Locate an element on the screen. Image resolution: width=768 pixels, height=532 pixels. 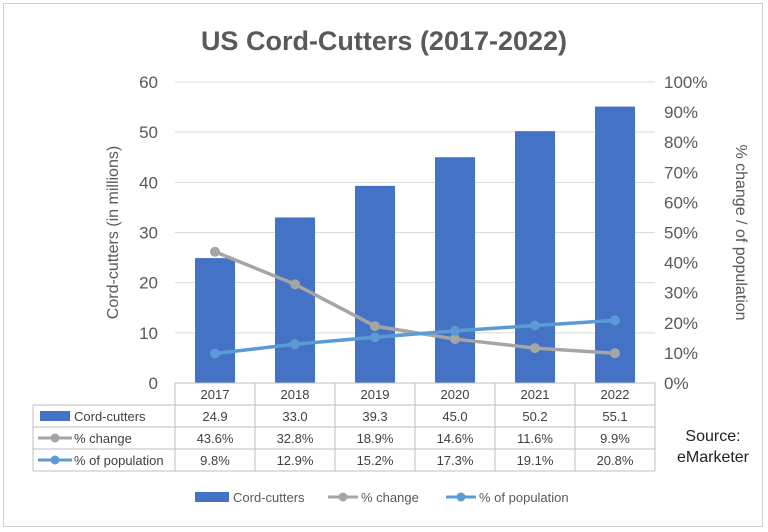
y-tick-label: 0 is located at coordinates (153, 383).